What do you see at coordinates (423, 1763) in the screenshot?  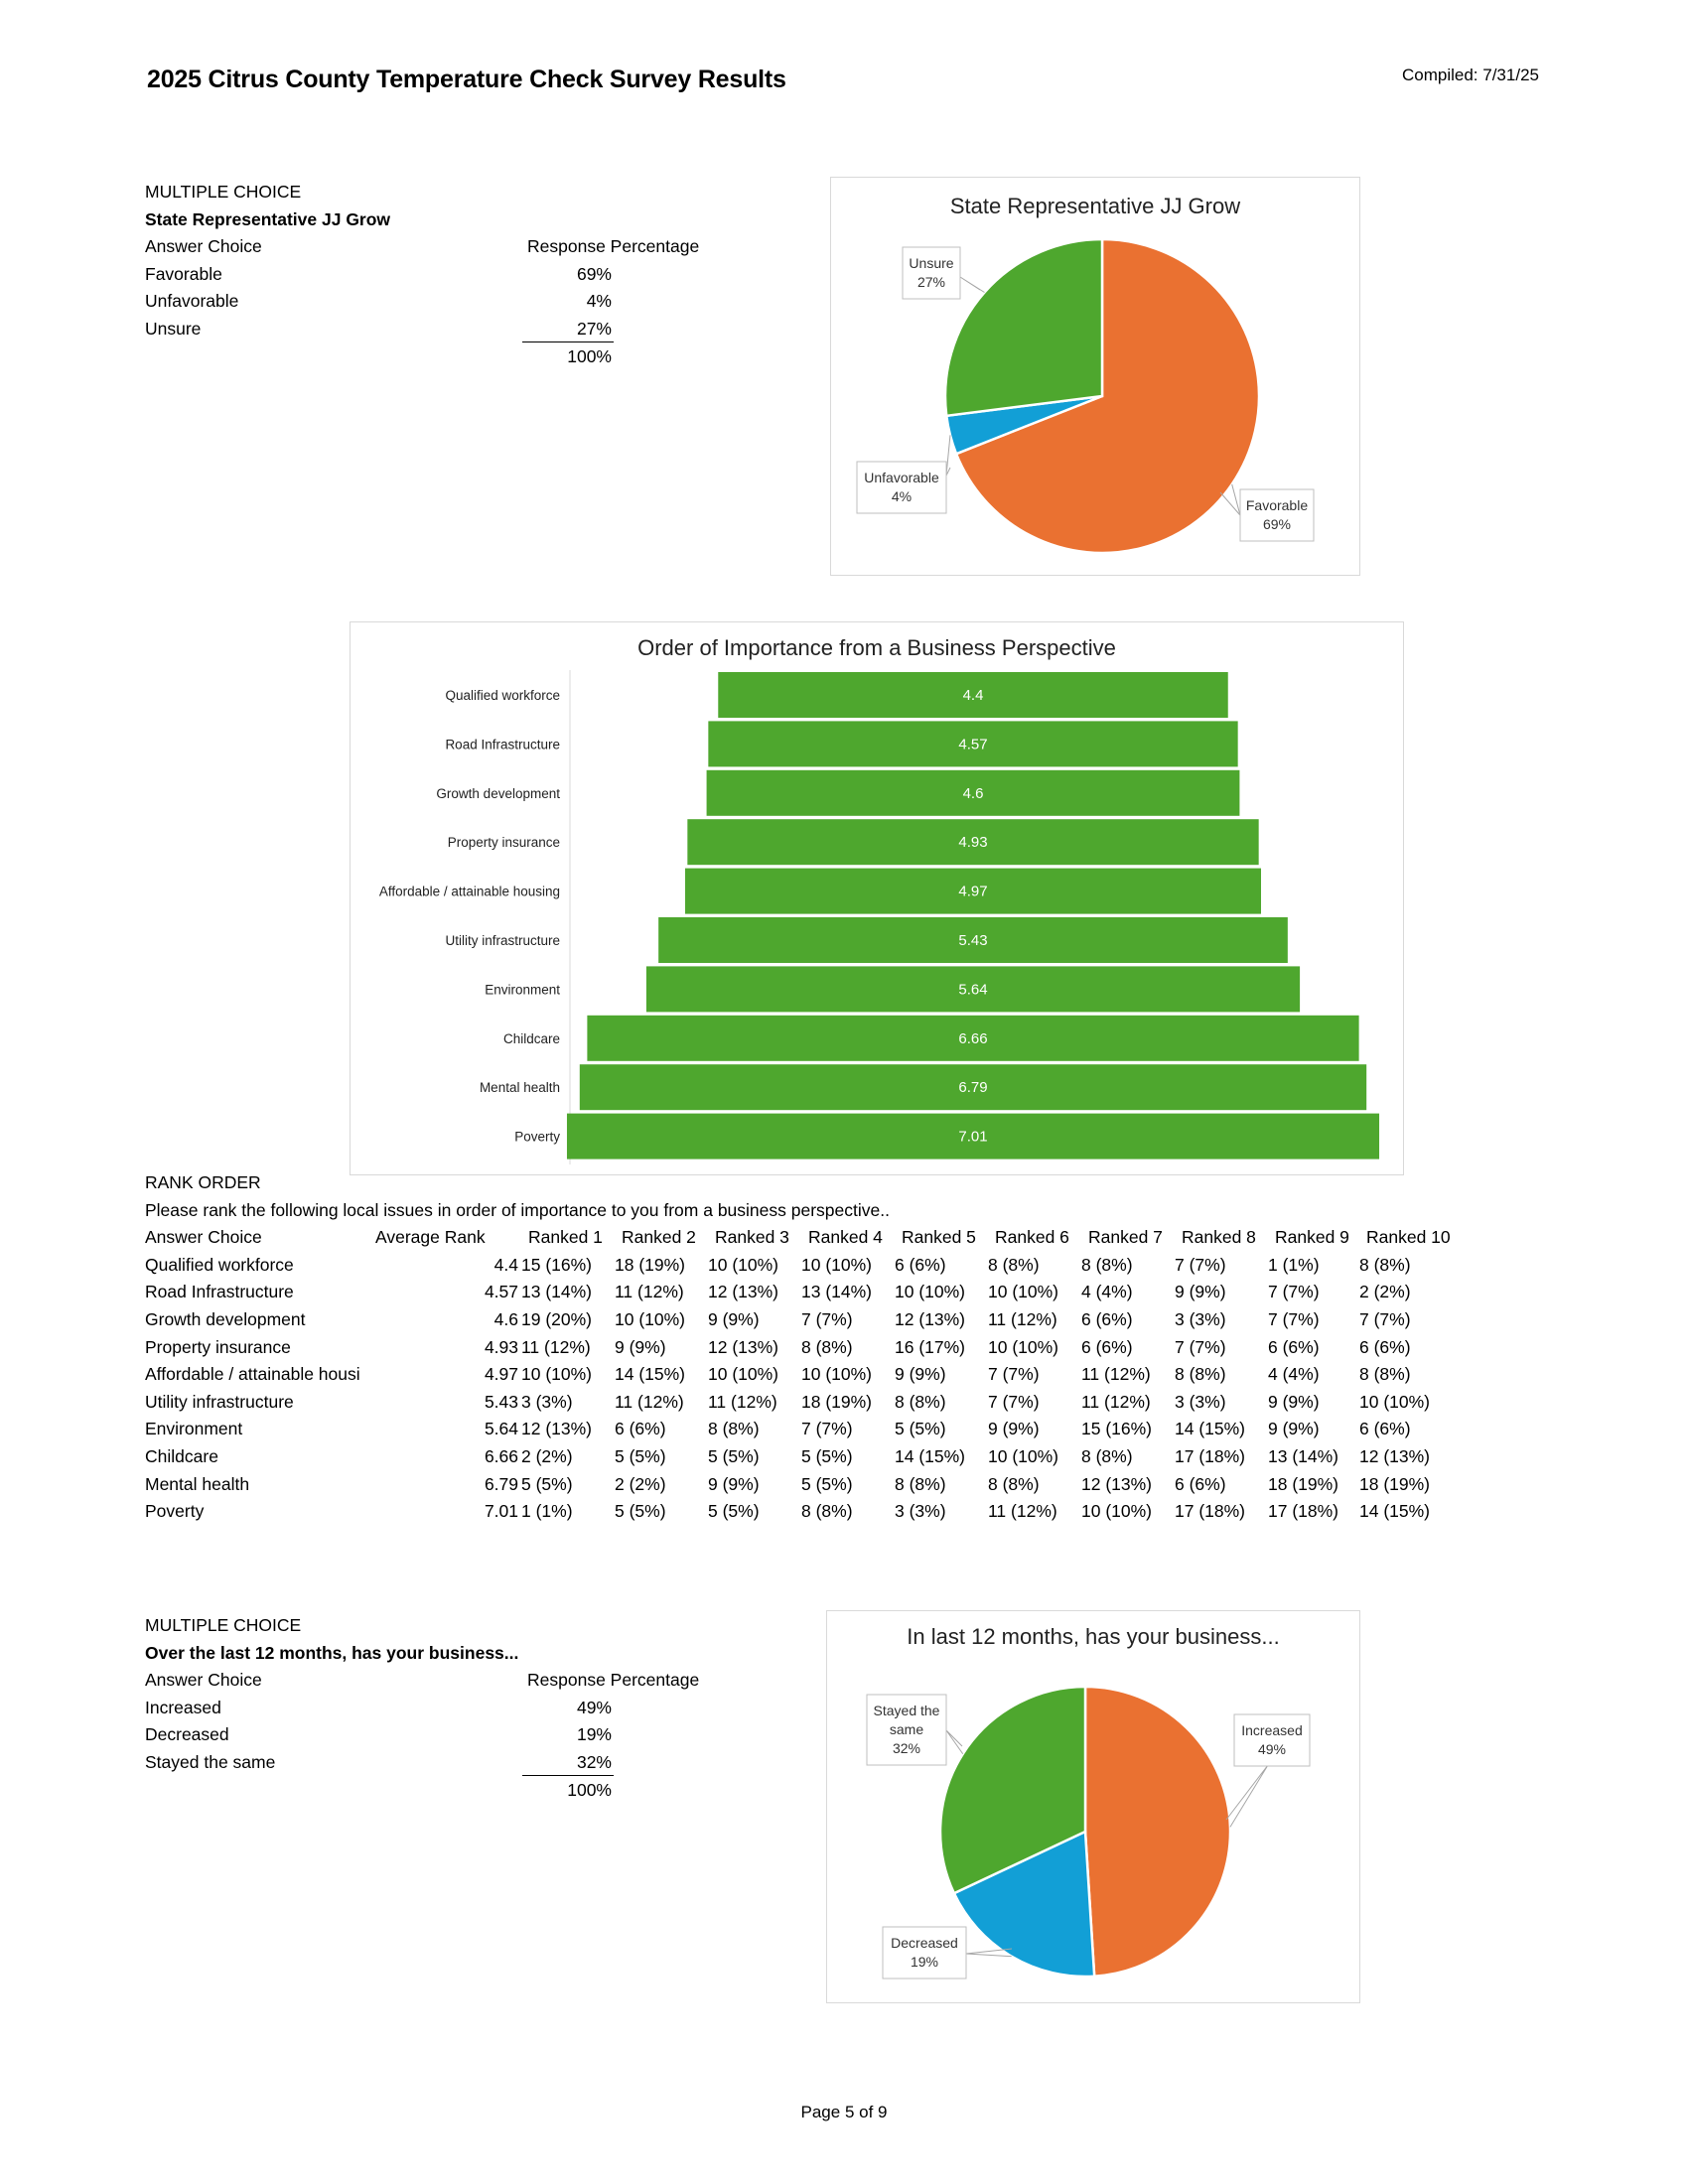 I see `table-row: Stayed the same 32%` at bounding box center [423, 1763].